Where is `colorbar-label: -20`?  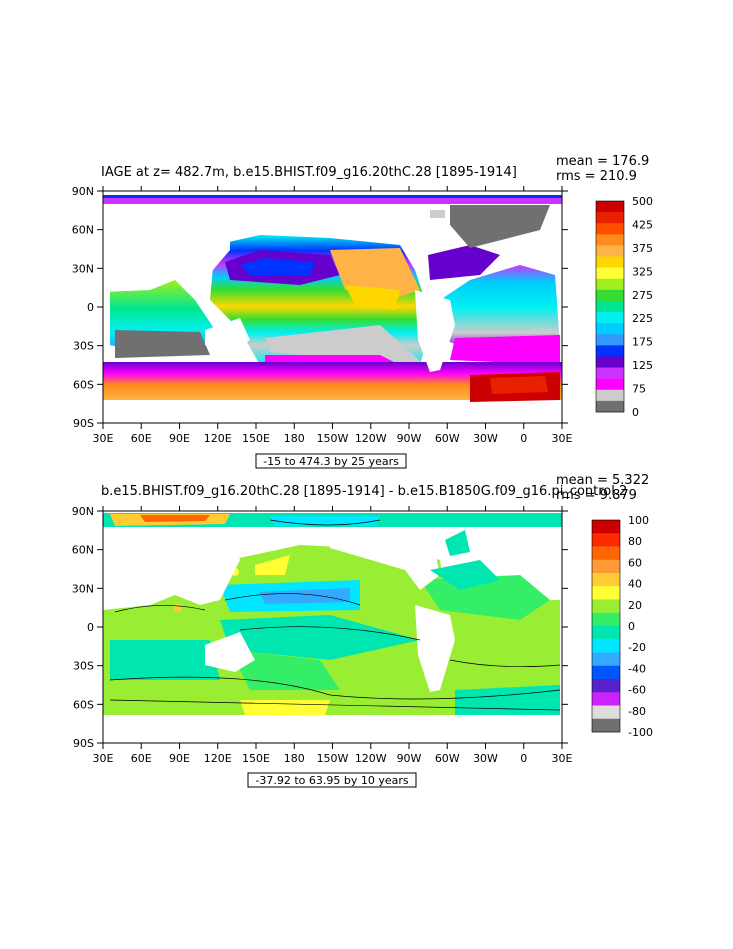 colorbar-label: -20 is located at coordinates (637, 647).